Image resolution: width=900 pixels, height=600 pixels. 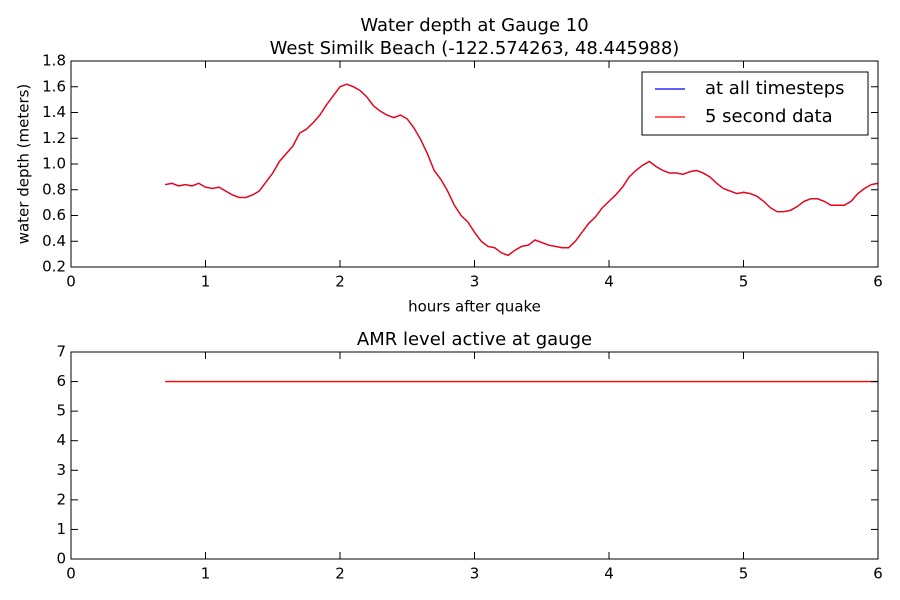 I want to click on y-tick-label: 0, so click(x=61, y=559).